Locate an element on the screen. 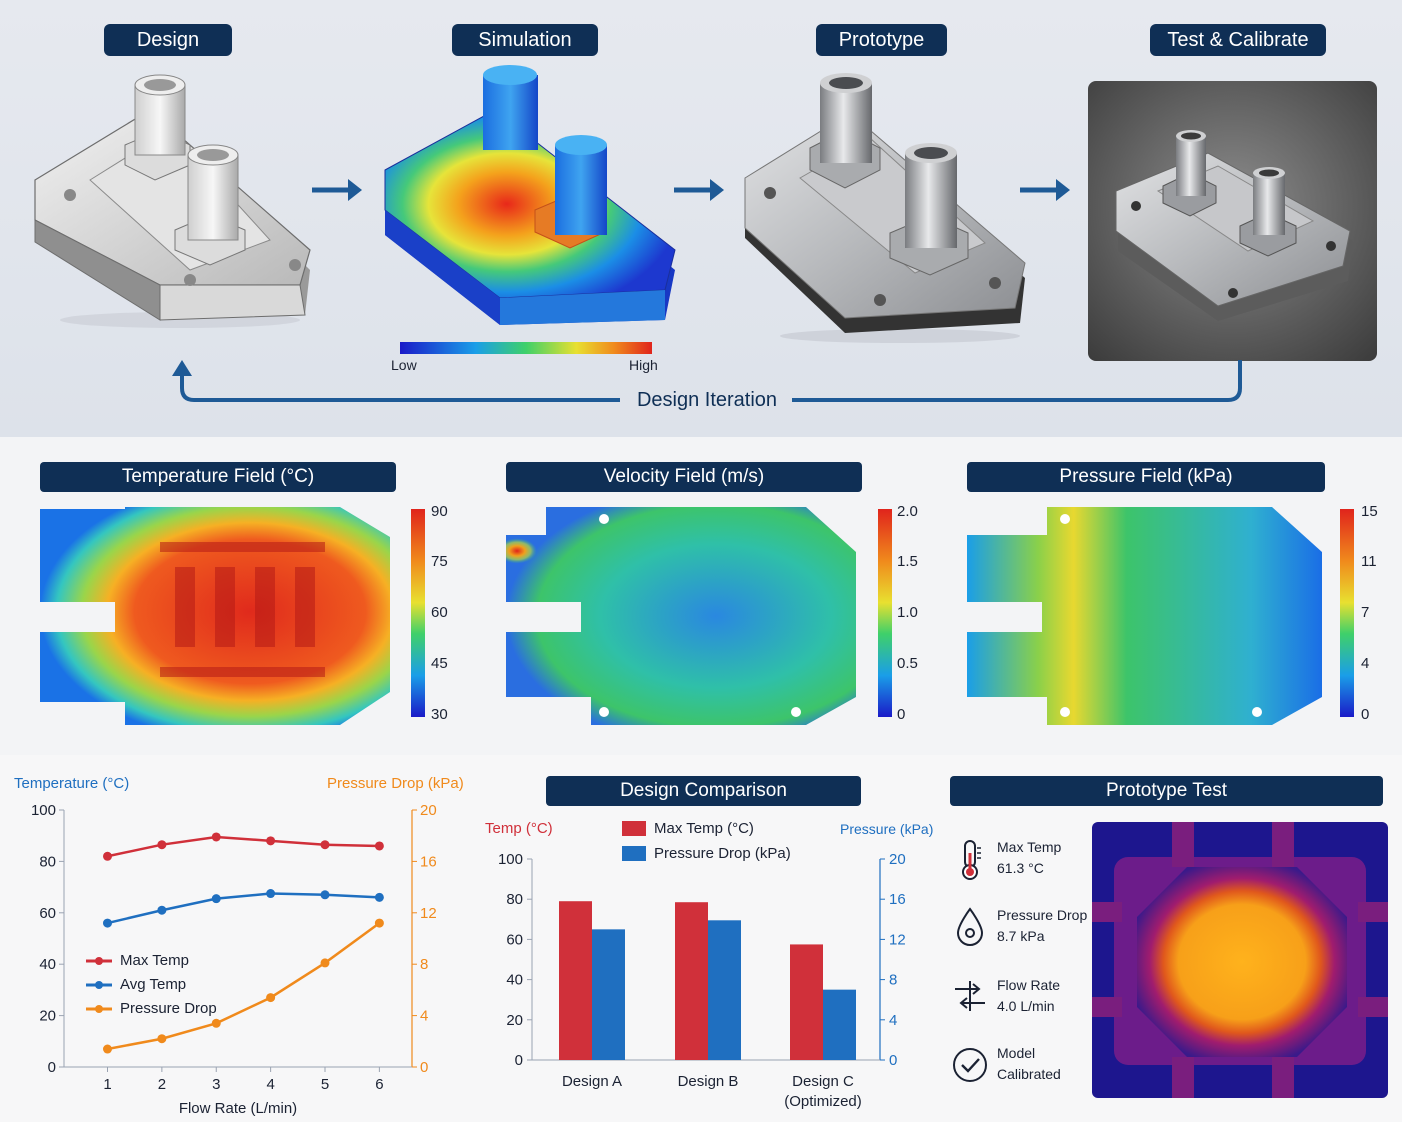 This screenshot has width=1402, height=1122. kpi-label: Flow Rate is located at coordinates (1029, 985).